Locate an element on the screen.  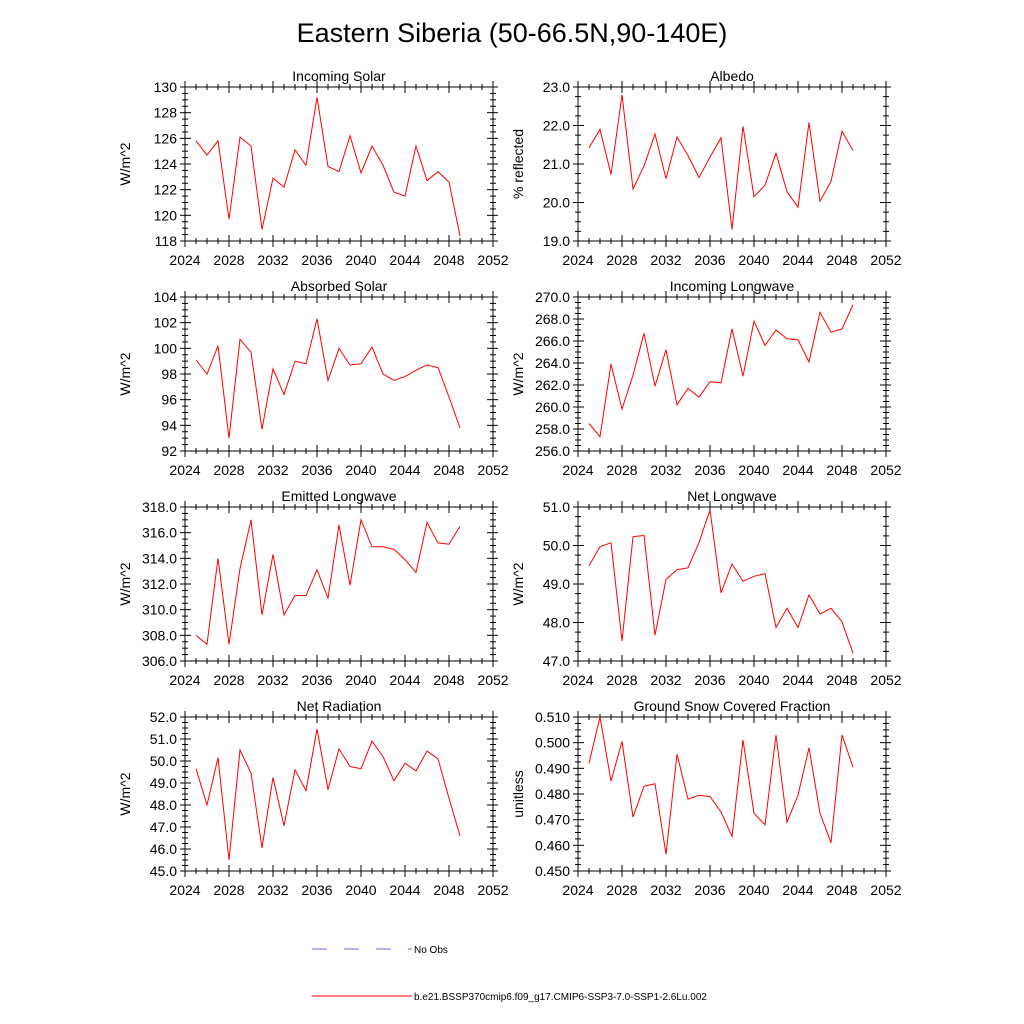
y-tick-label: 0.500 is located at coordinates (552, 743).